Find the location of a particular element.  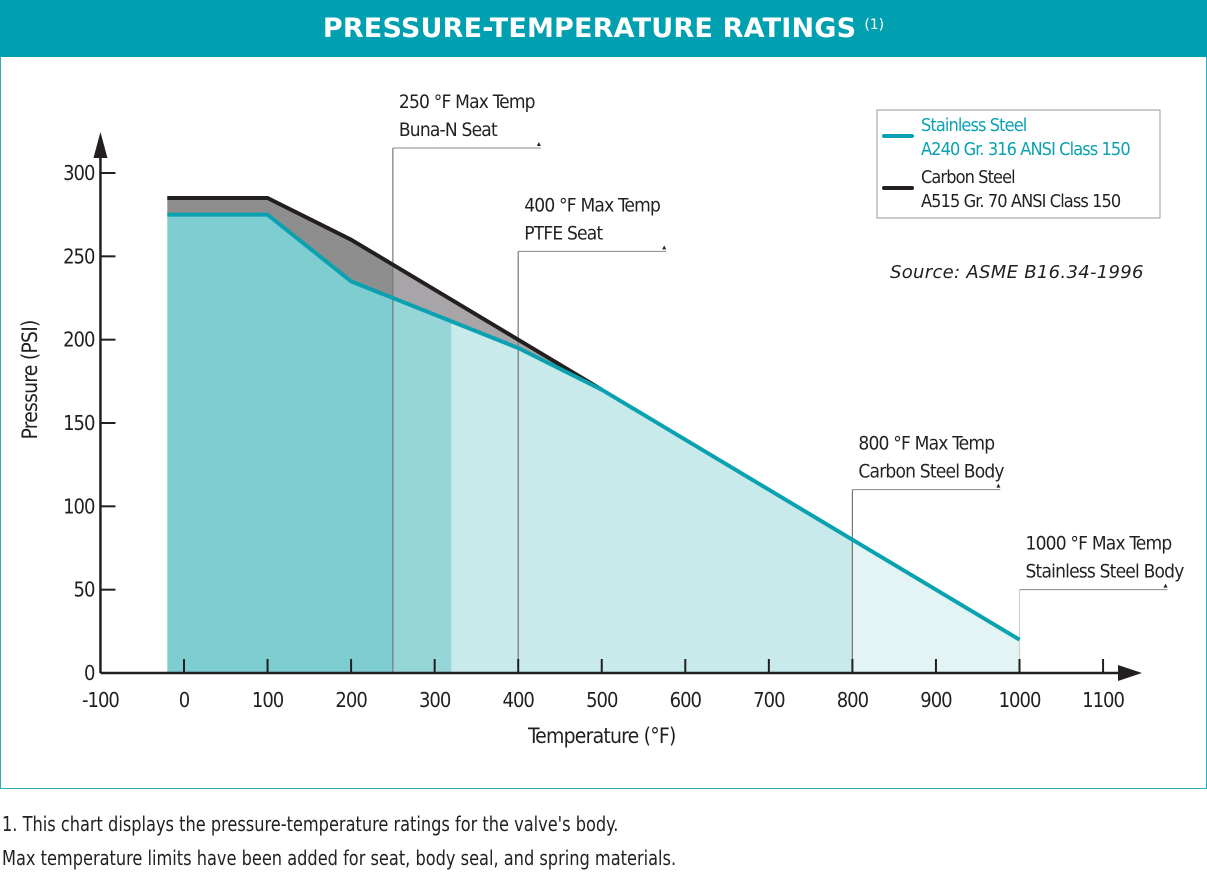

x-tick-label-0: 0 is located at coordinates (184, 700).